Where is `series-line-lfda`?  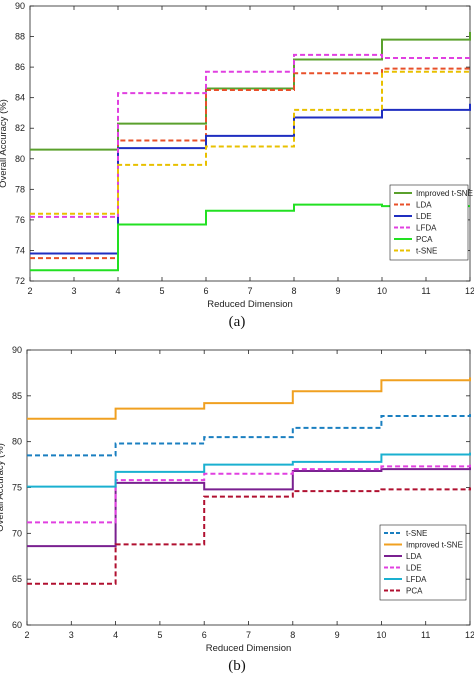
series-line-lfda is located at coordinates (249, 470).